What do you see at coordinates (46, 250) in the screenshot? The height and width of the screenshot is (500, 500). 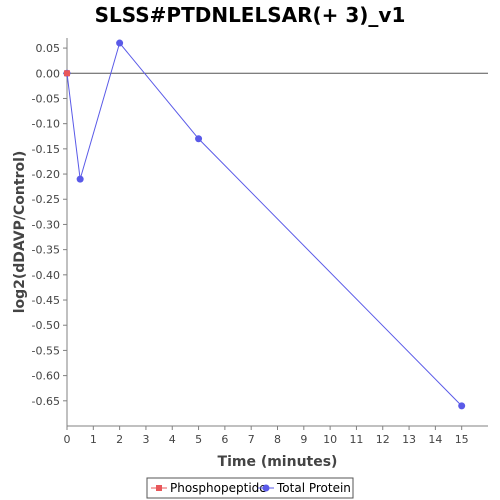 I see `y-tick-label: -0.35` at bounding box center [46, 250].